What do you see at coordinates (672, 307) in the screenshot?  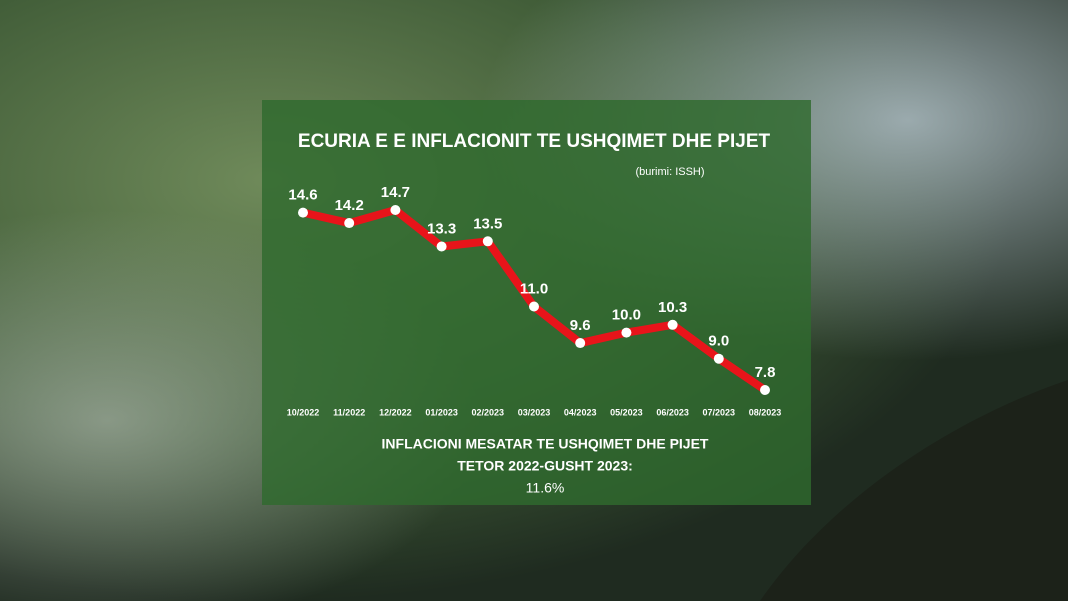 I see `value-label: 10.3` at bounding box center [672, 307].